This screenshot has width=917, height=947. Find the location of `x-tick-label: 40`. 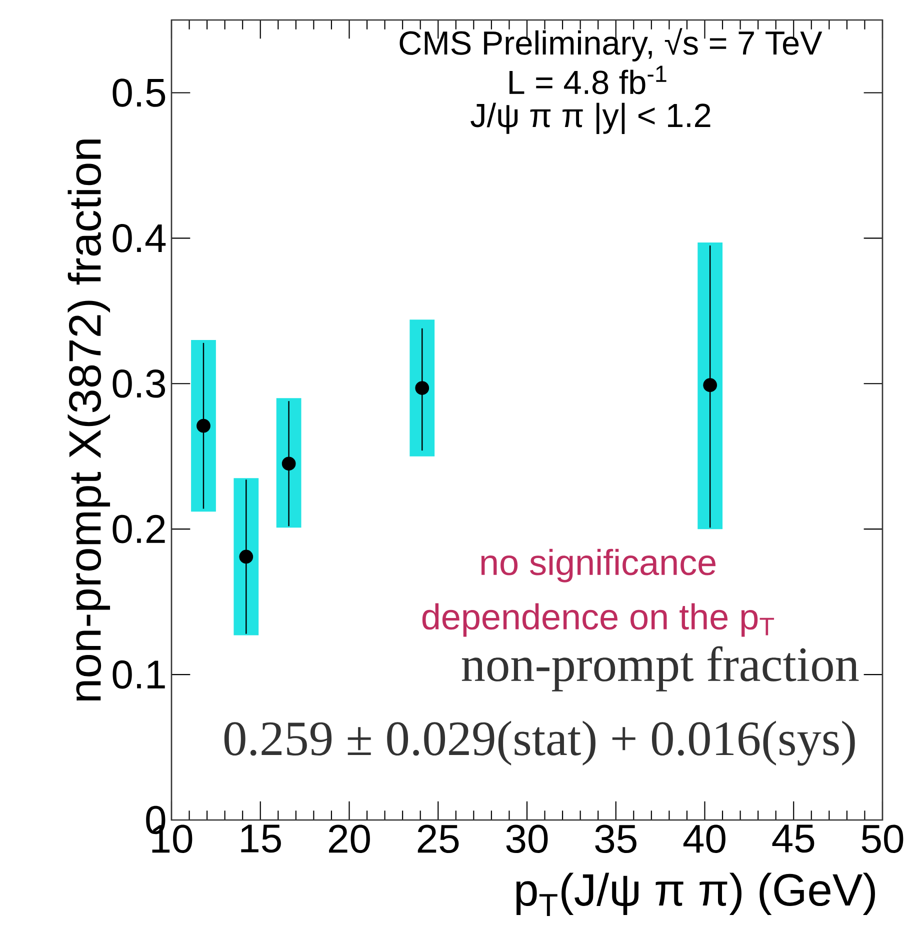

x-tick-label: 40 is located at coordinates (704, 839).